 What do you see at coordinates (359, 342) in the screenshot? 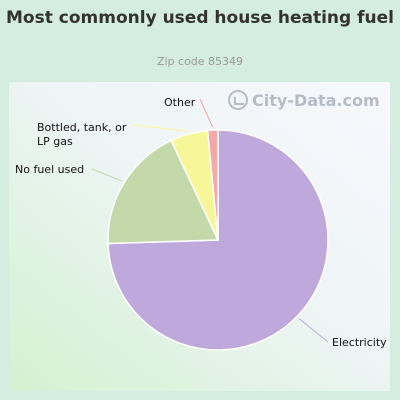
I see `slice-label: Electricity` at bounding box center [359, 342].